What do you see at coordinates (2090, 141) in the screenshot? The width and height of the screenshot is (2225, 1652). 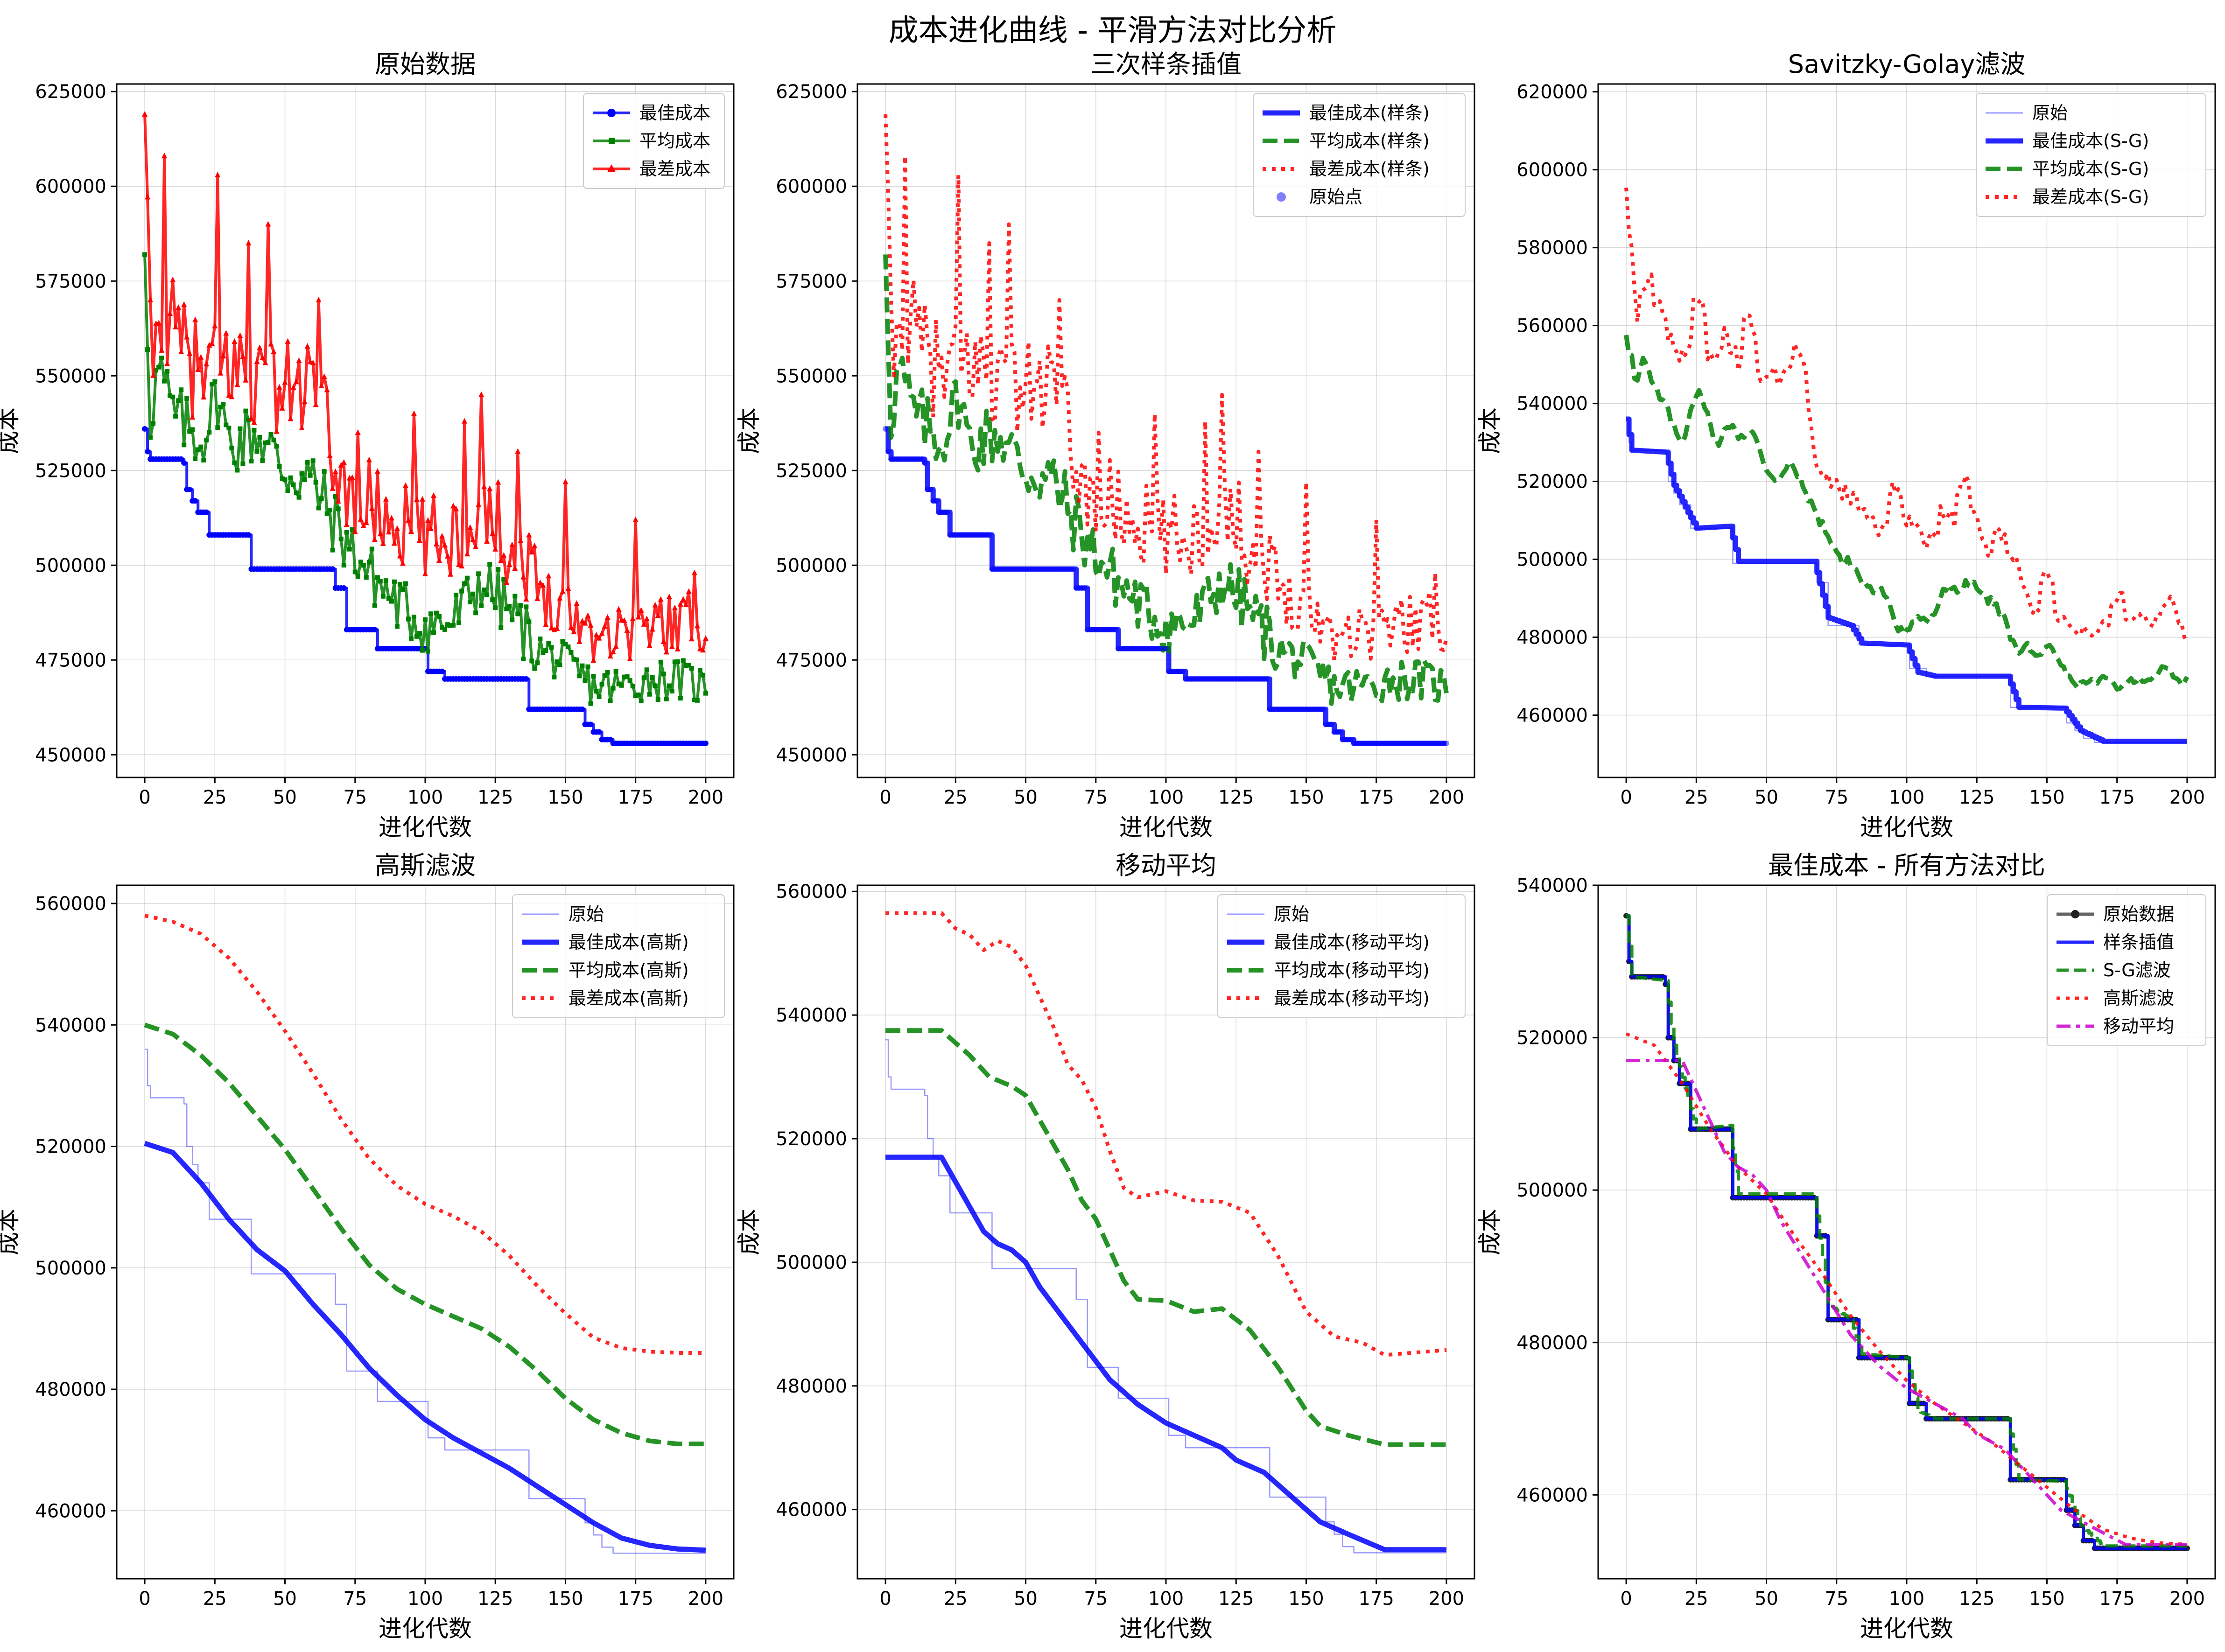 I see `legend-label: 最佳成本(S-G)` at bounding box center [2090, 141].